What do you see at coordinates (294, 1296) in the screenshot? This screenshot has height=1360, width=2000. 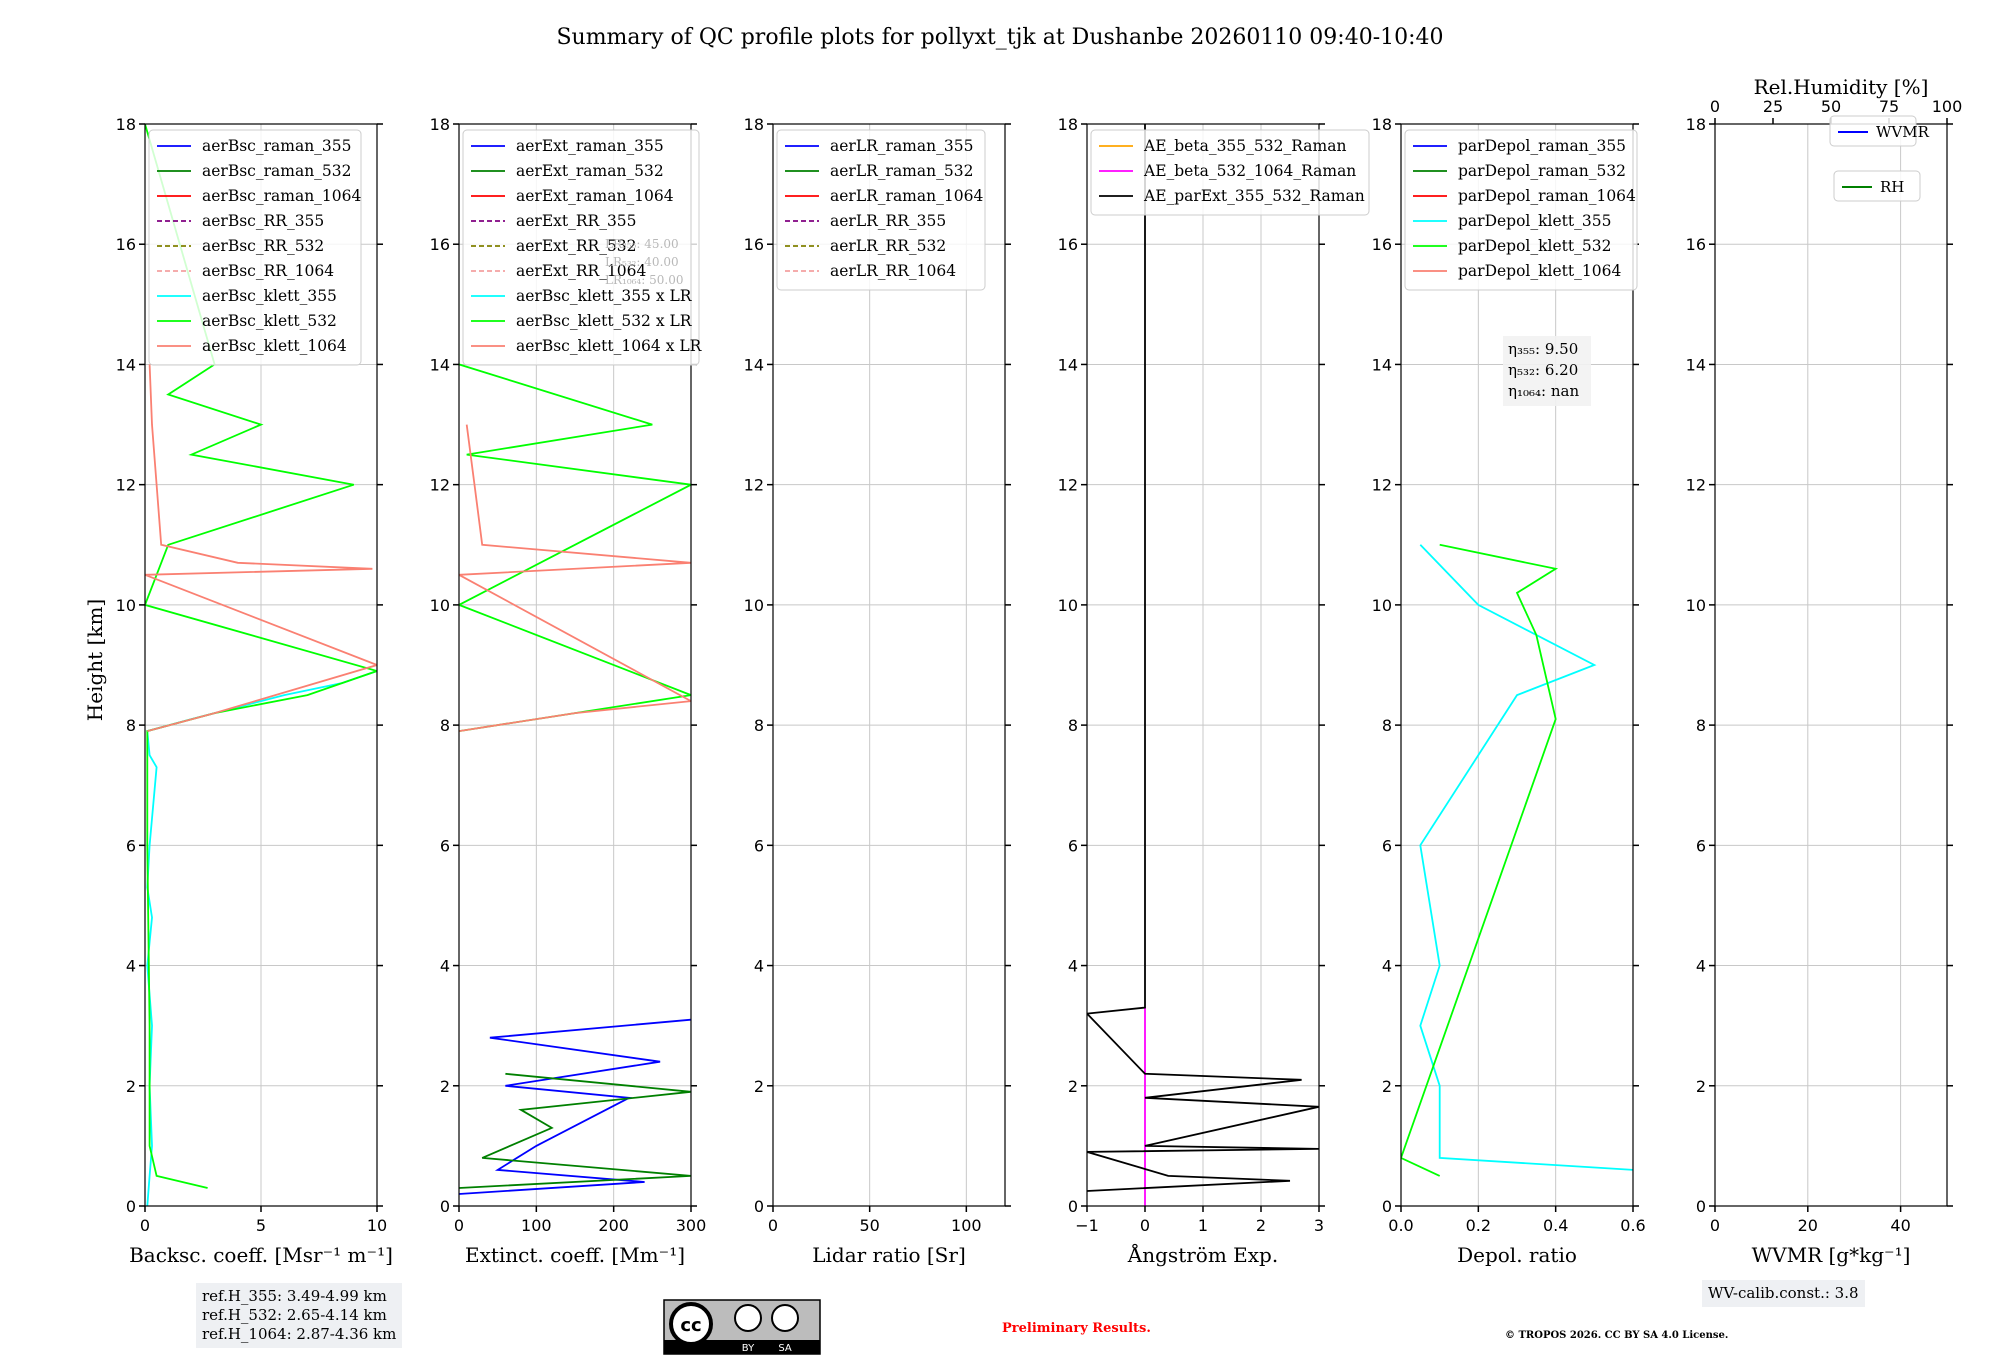 I see `ref-height-355: ref.H_355: 3.49-4.99 km` at bounding box center [294, 1296].